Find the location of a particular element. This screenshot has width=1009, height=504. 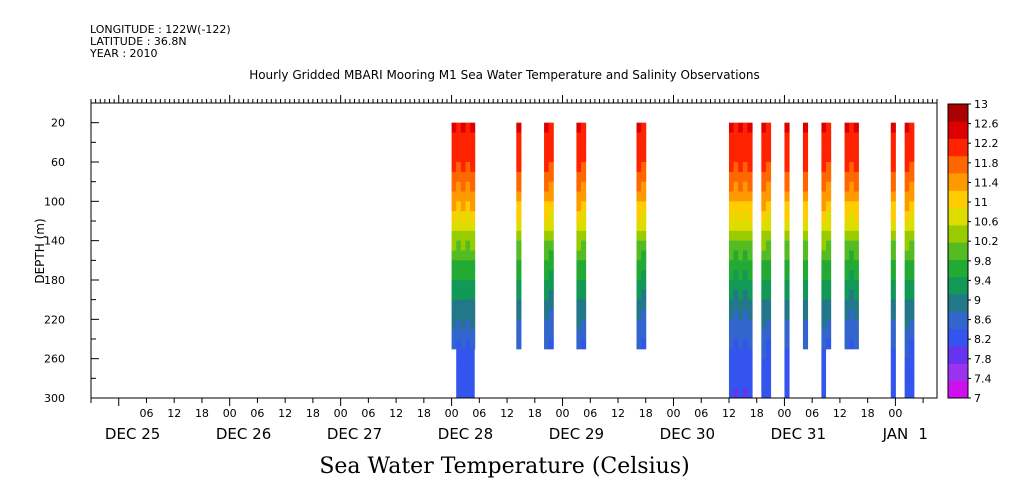

x-tick-label: 18 is located at coordinates (868, 413).